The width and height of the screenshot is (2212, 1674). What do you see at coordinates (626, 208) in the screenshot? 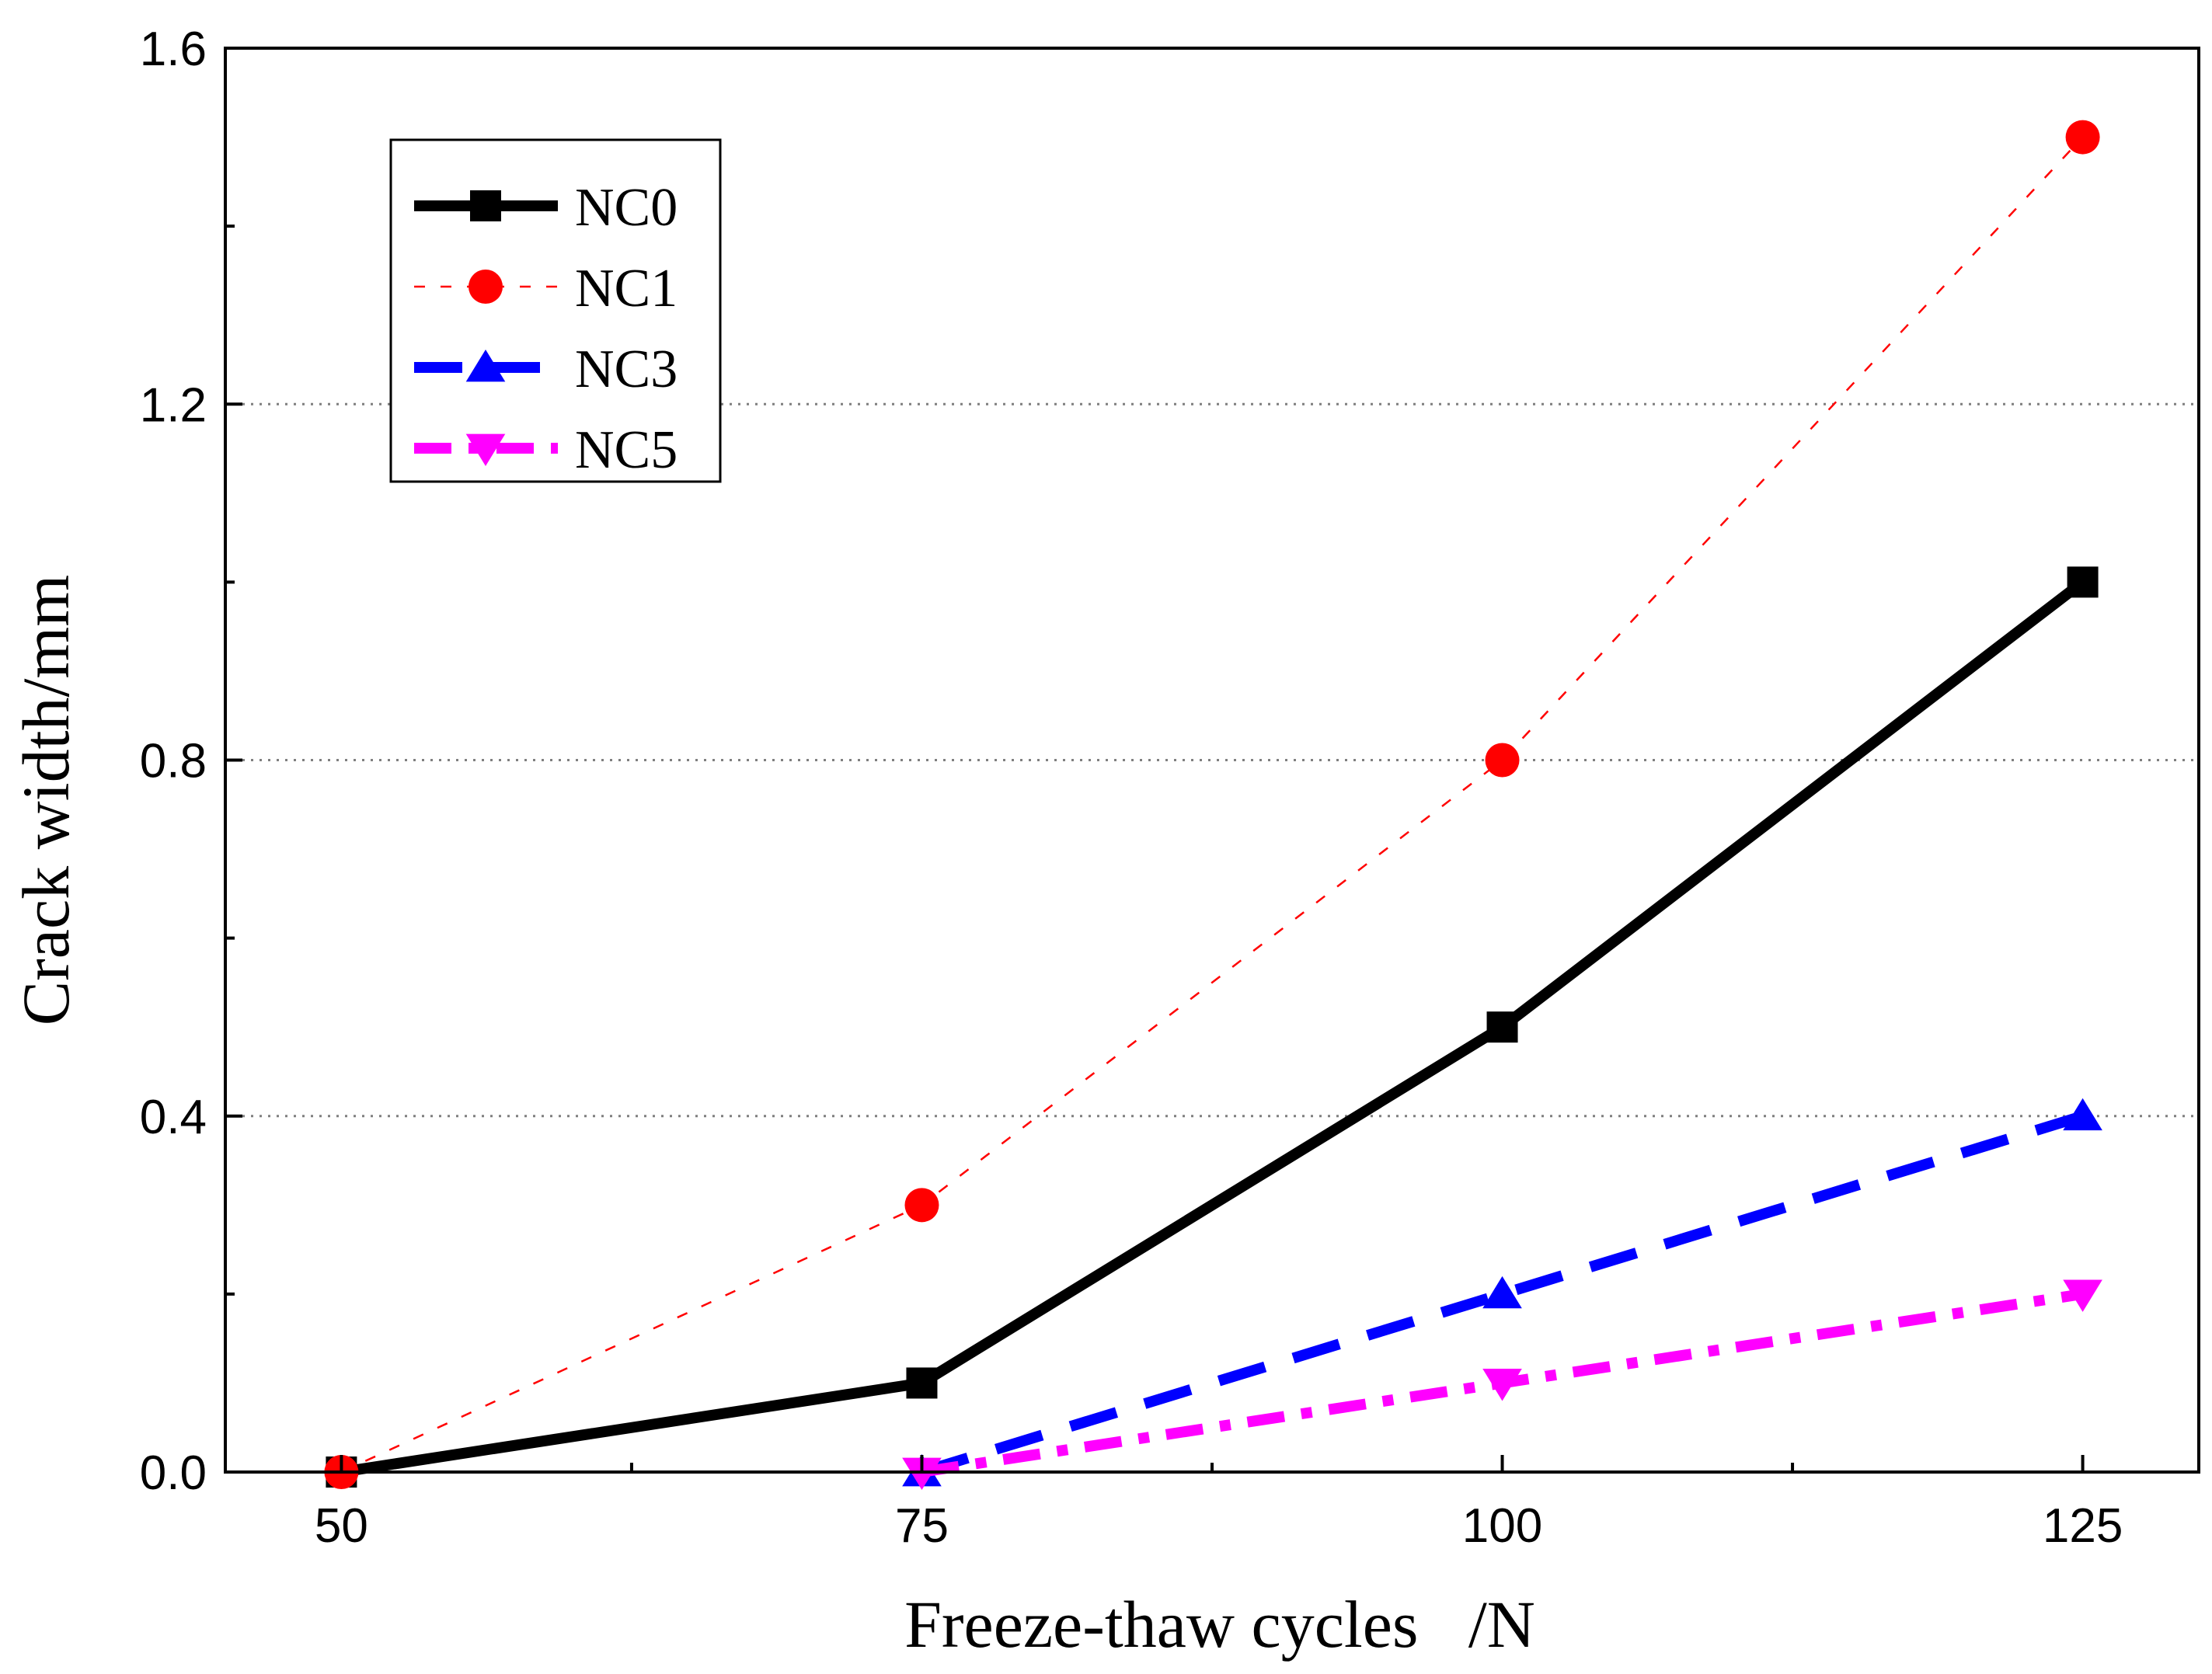
I see `legend-label-nc0: NC0` at bounding box center [626, 208].